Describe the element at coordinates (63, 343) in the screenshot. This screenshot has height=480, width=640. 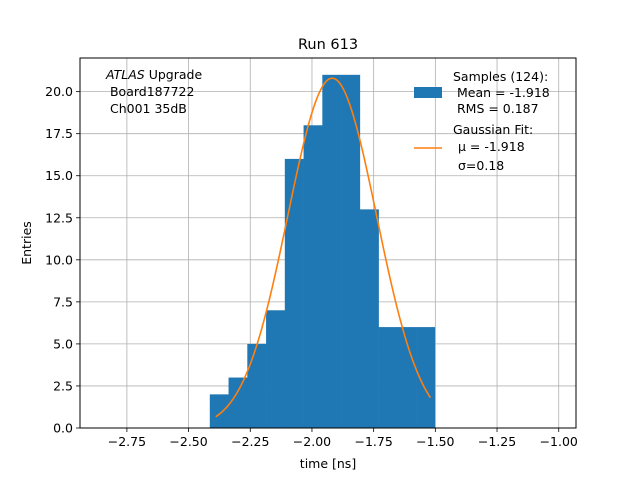
I see `y-tick-label: 5.0` at that location.